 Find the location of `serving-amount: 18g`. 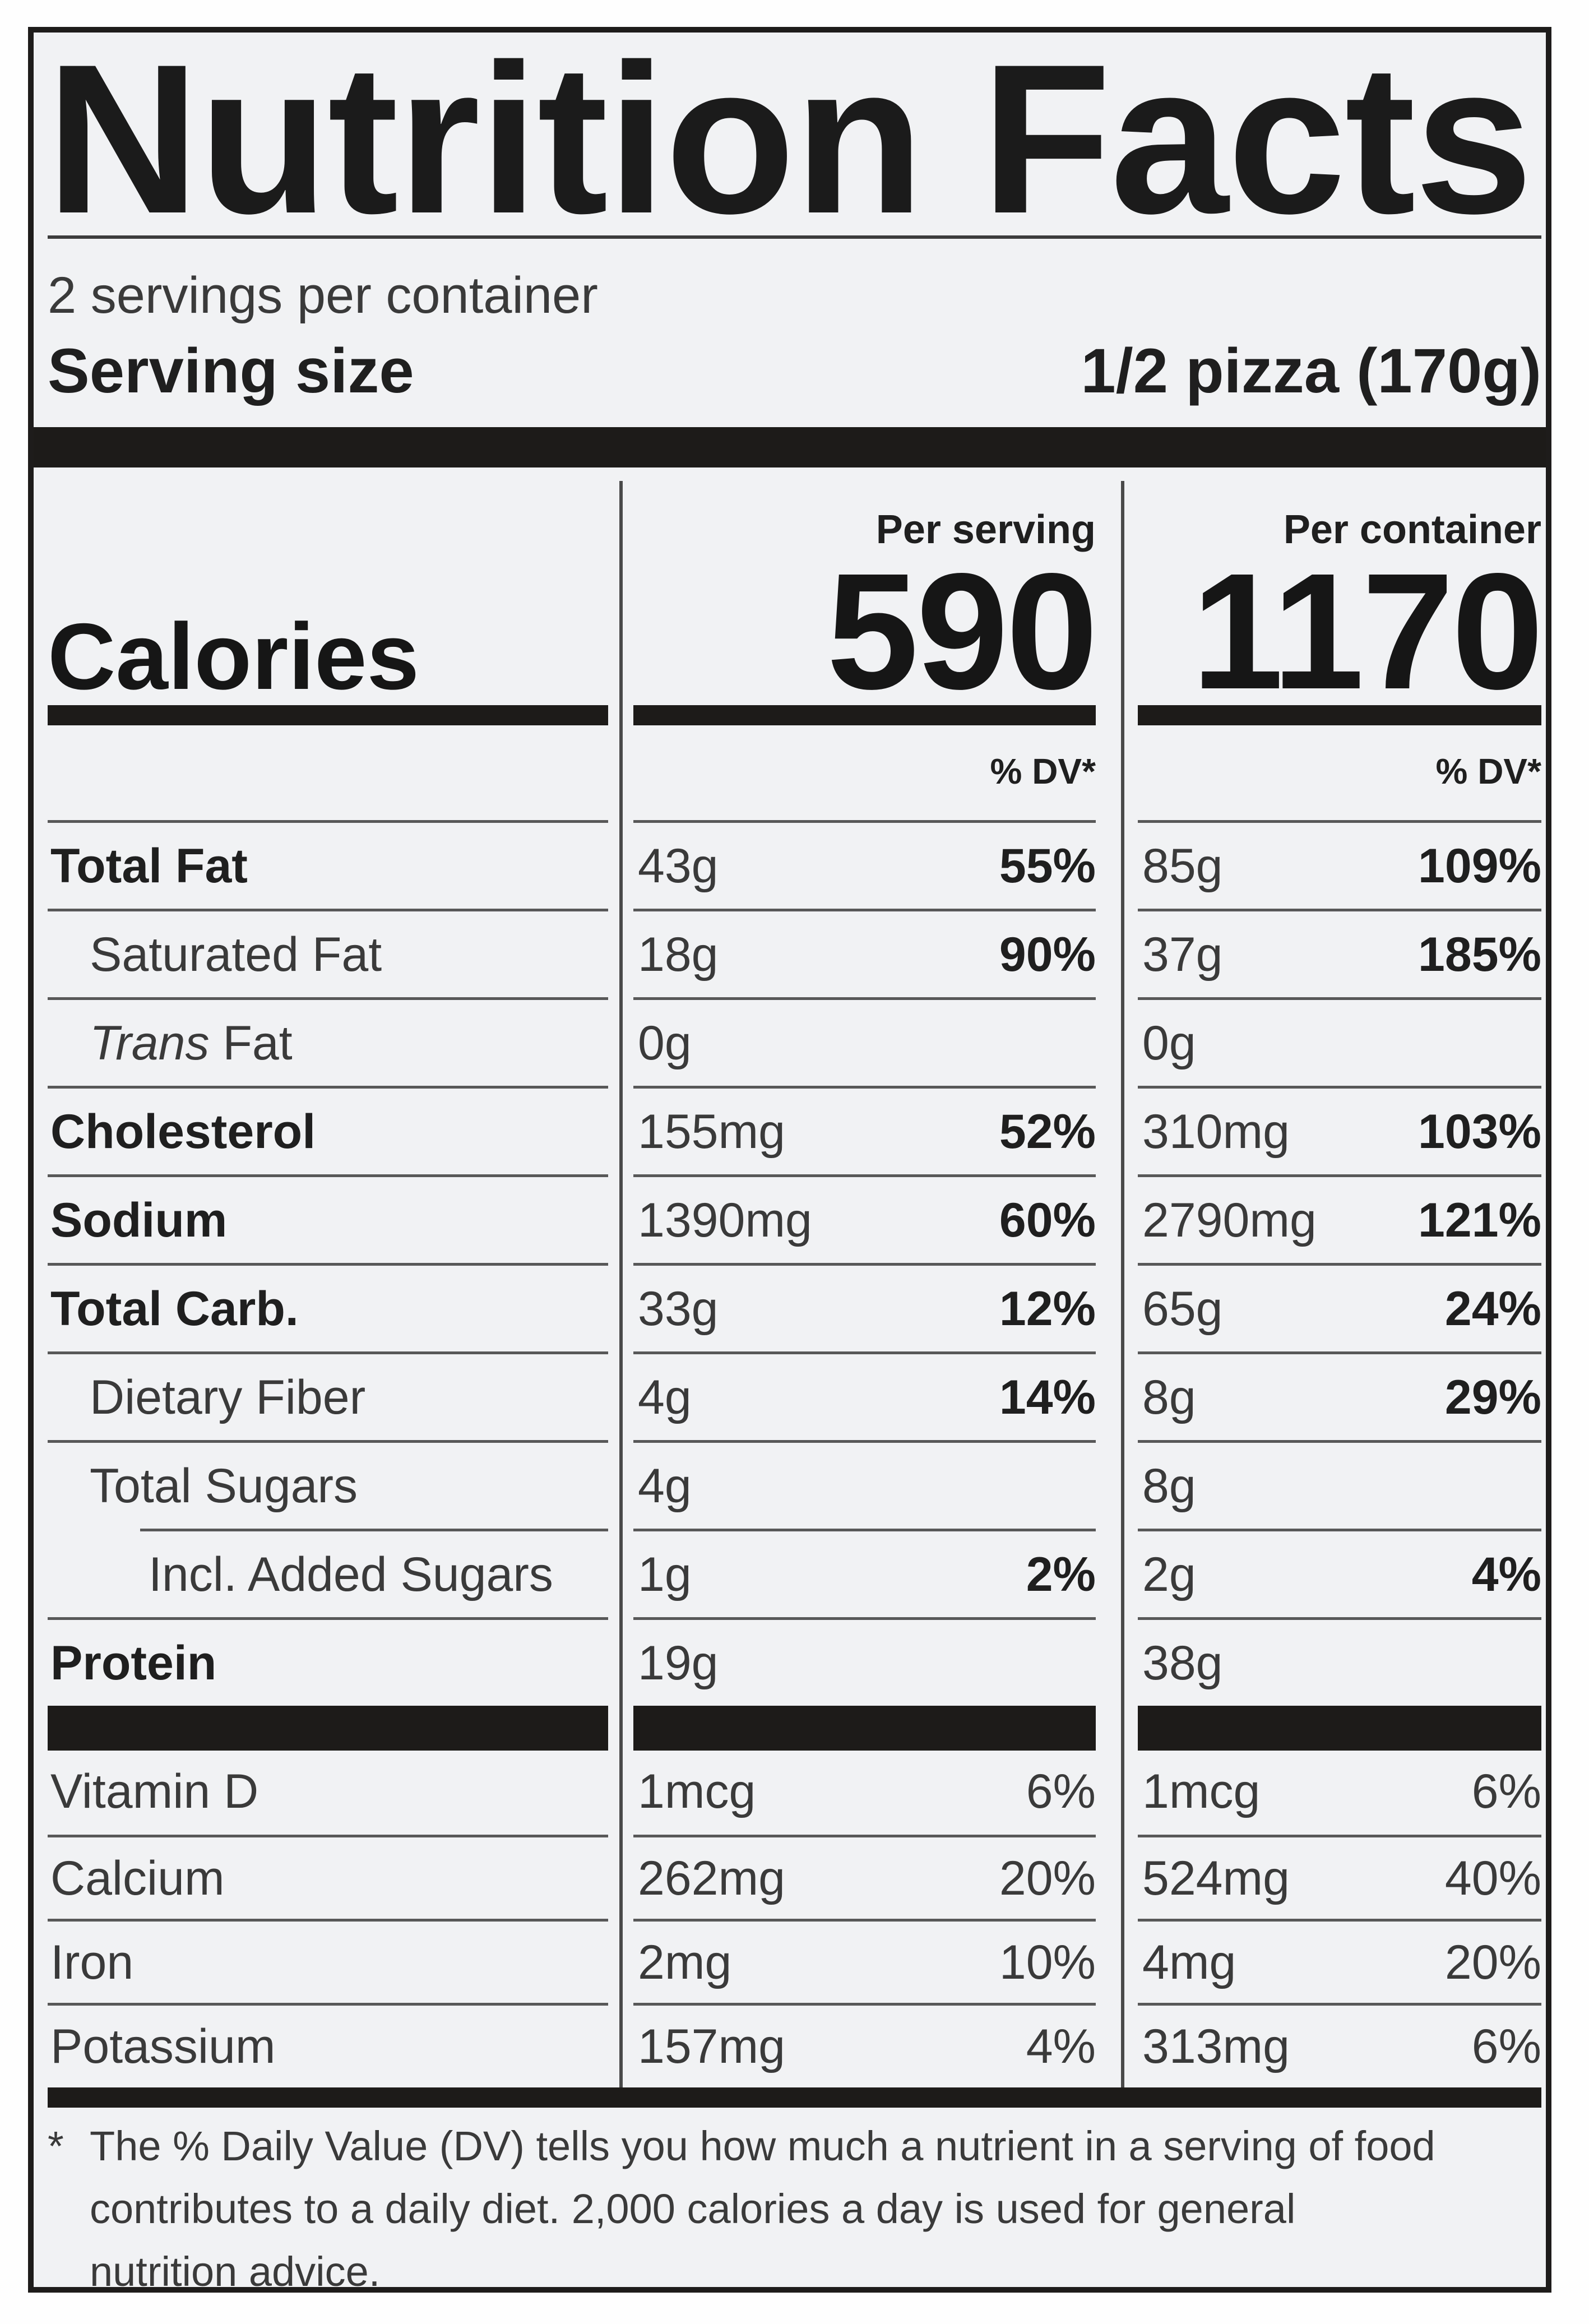

serving-amount: 18g is located at coordinates (678, 955).